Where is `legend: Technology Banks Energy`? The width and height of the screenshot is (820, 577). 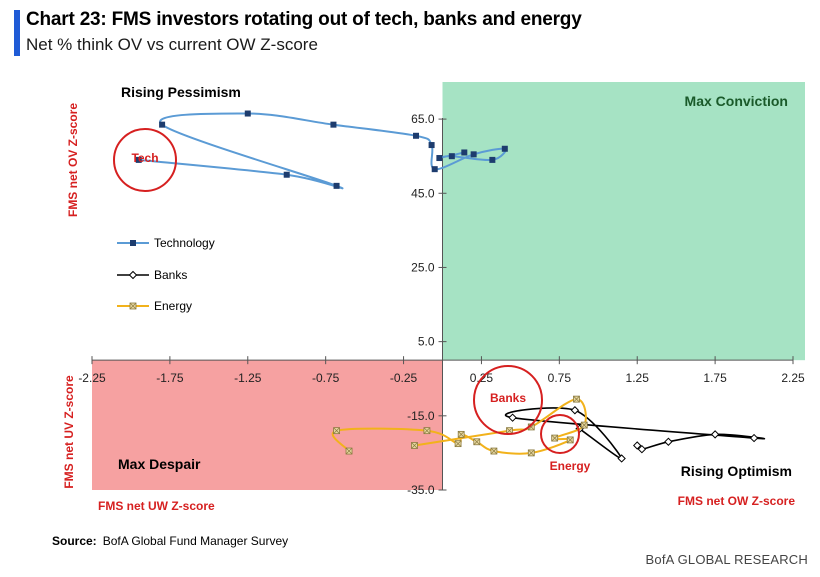 legend: Technology Banks Energy is located at coordinates (166, 274).